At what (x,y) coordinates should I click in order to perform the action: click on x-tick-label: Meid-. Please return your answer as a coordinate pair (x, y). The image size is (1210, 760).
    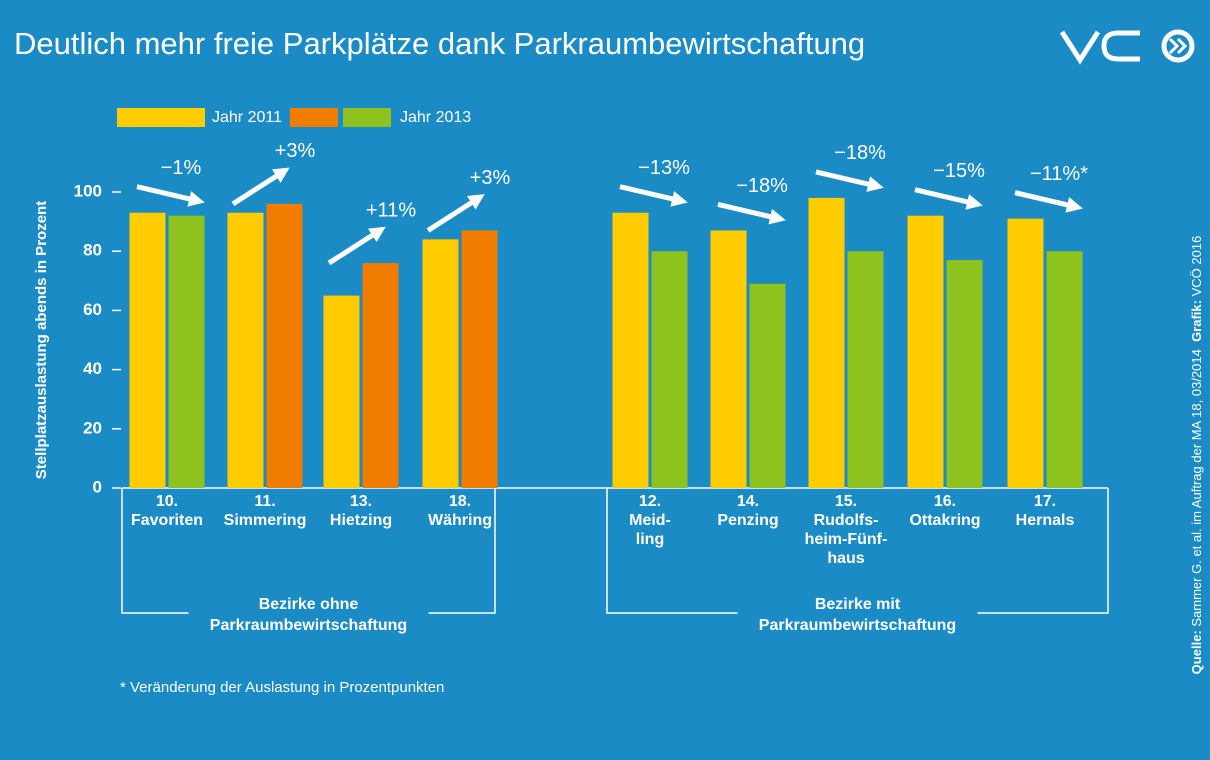
    Looking at the image, I should click on (650, 520).